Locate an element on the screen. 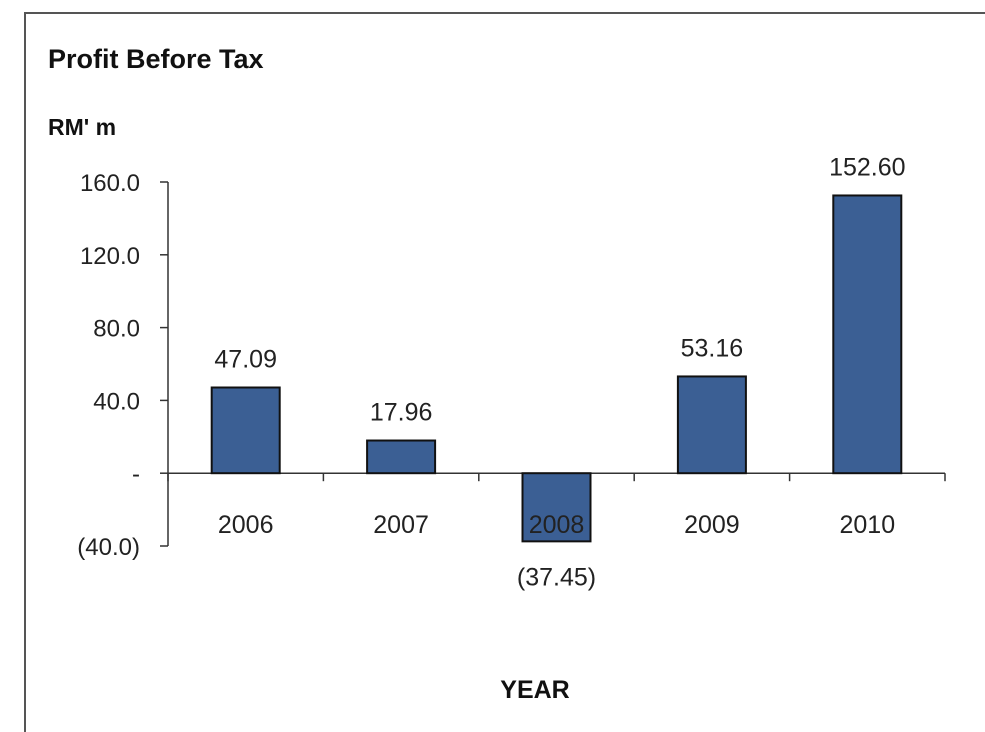 This screenshot has height=732, width=985. data-label: 47.09 is located at coordinates (245, 359).